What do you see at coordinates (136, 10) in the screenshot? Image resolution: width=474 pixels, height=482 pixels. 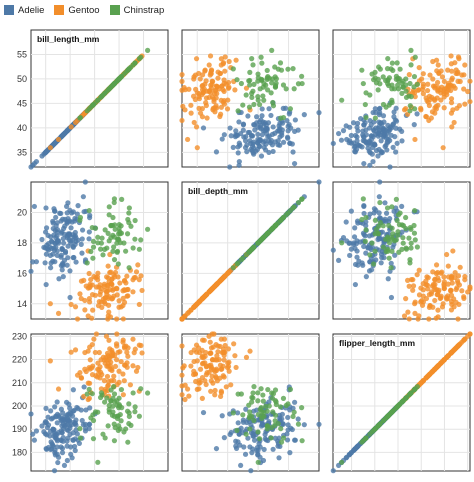 I see `legend-item-chinstrap: Chinstrap` at bounding box center [136, 10].